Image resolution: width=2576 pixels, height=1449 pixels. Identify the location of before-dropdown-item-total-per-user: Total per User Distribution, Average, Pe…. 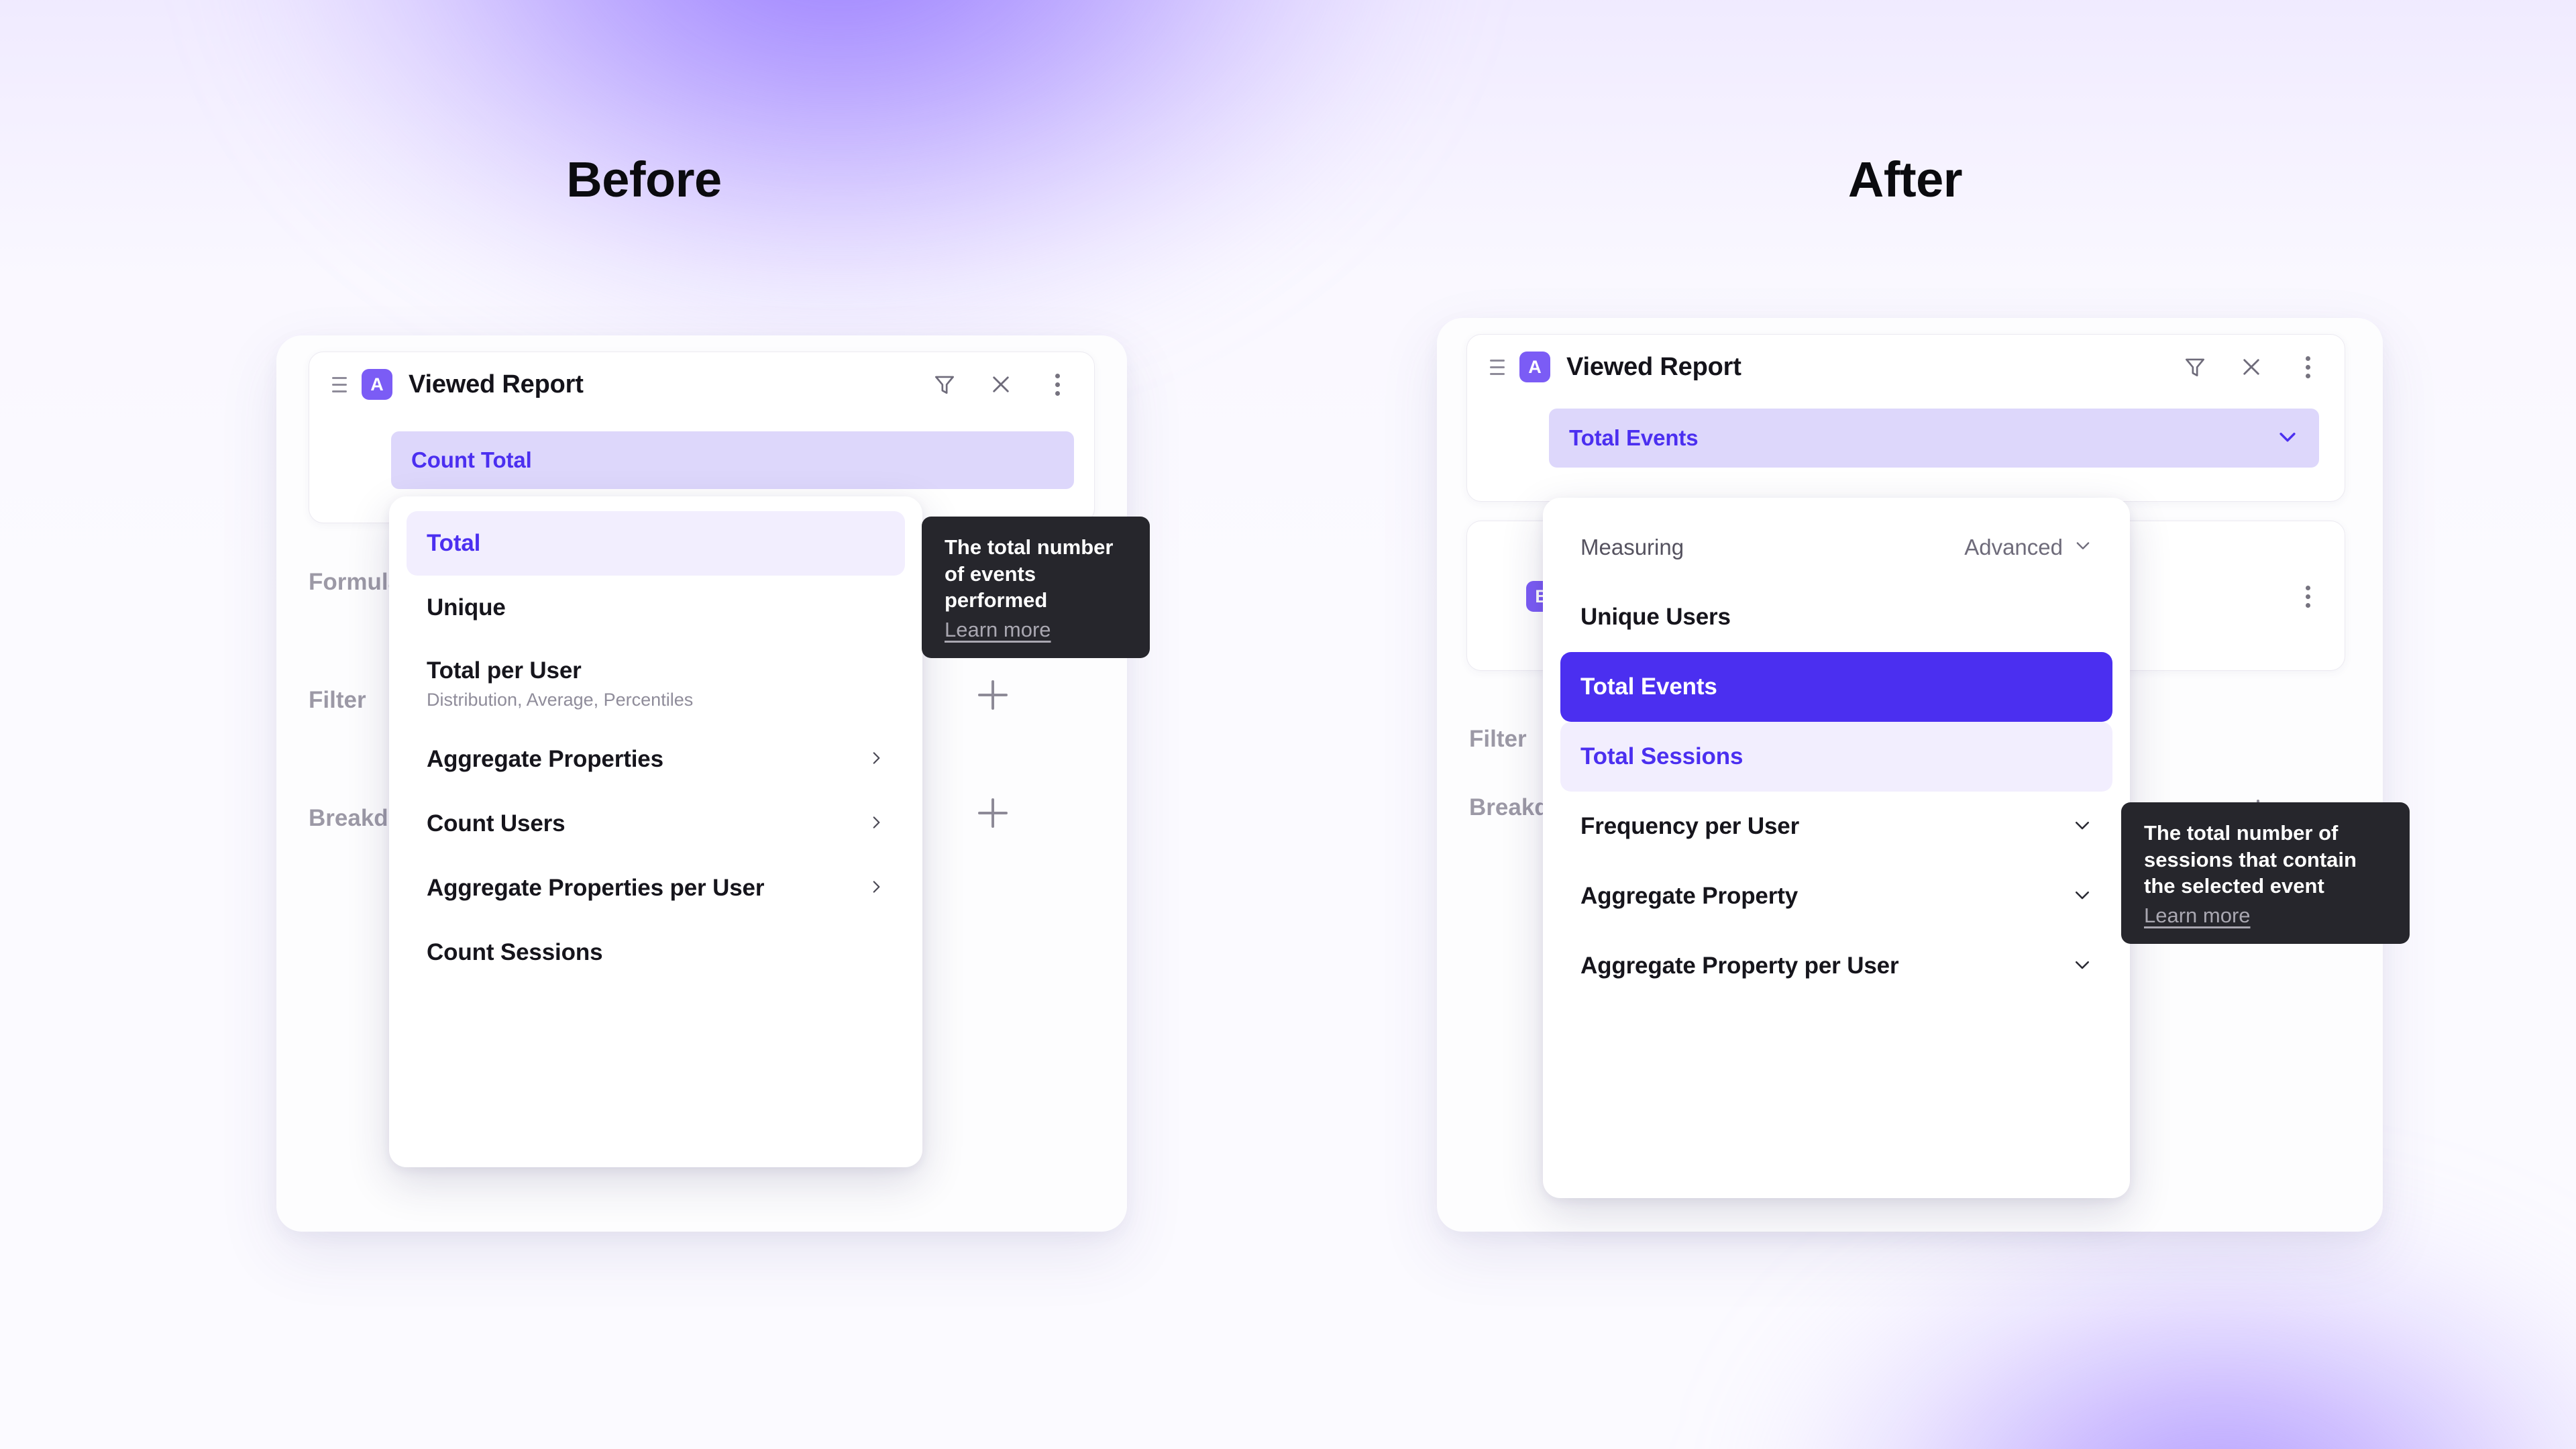
(656, 683).